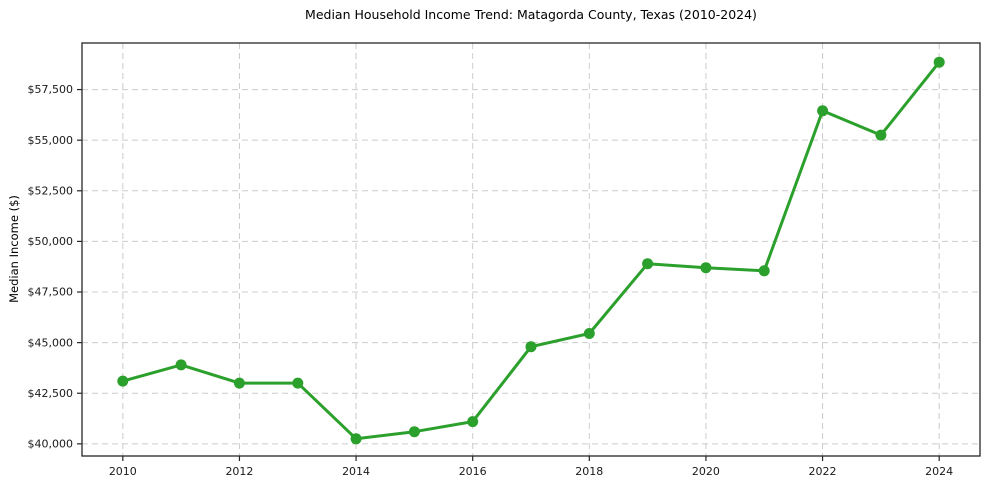 The width and height of the screenshot is (989, 490). Describe the element at coordinates (239, 471) in the screenshot. I see `x-tick-label: 2012` at that location.